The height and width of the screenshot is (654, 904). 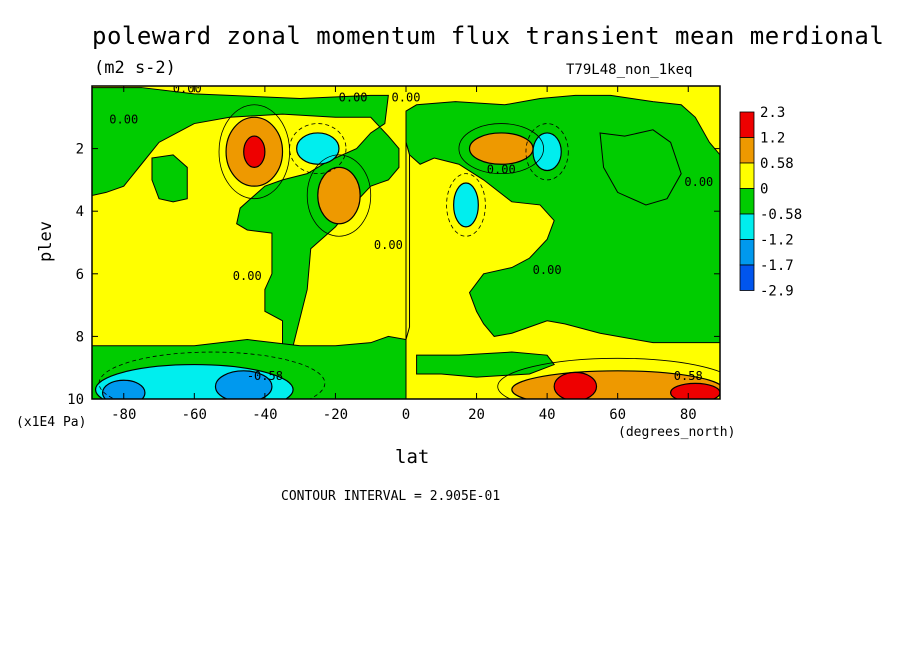 What do you see at coordinates (75, 400) in the screenshot?
I see `y-tick-label: 10` at bounding box center [75, 400].